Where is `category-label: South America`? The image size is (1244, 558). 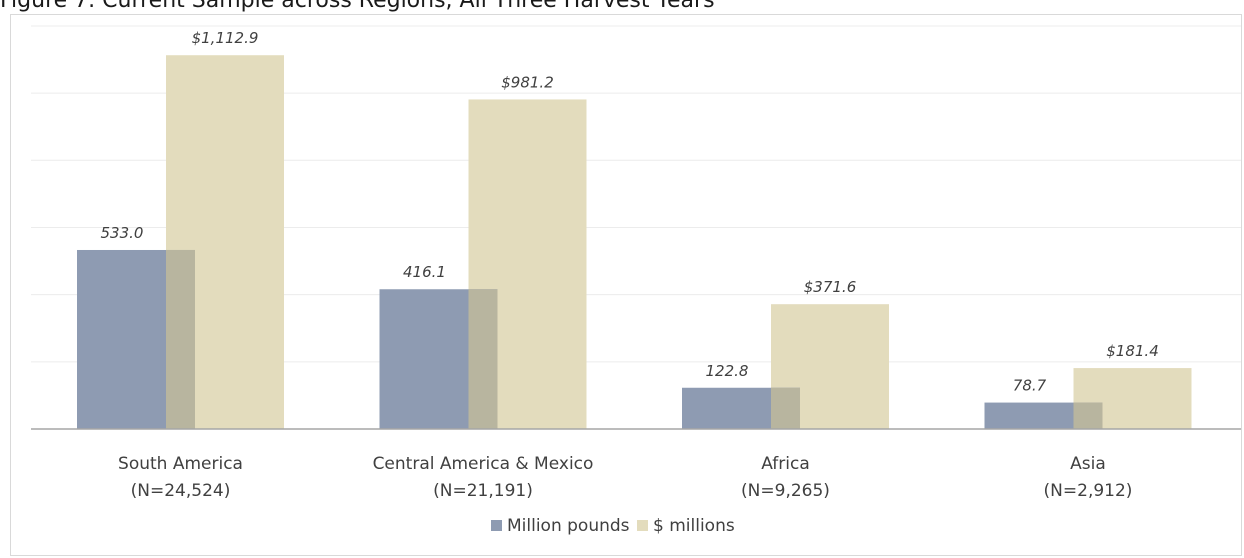 category-label: South America is located at coordinates (180, 464).